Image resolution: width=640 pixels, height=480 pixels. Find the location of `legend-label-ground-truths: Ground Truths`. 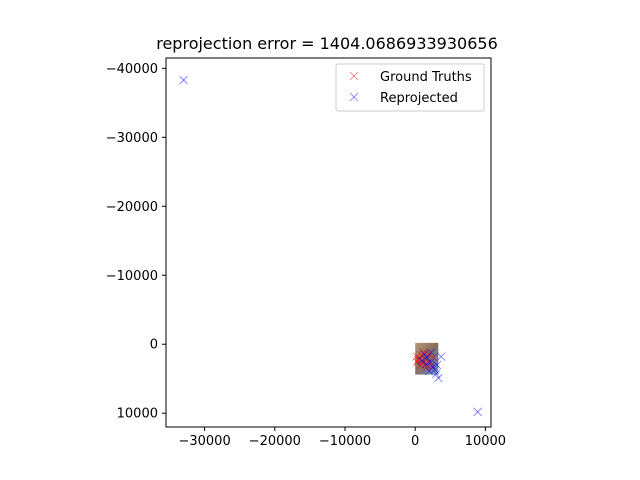

legend-label-ground-truths: Ground Truths is located at coordinates (426, 77).